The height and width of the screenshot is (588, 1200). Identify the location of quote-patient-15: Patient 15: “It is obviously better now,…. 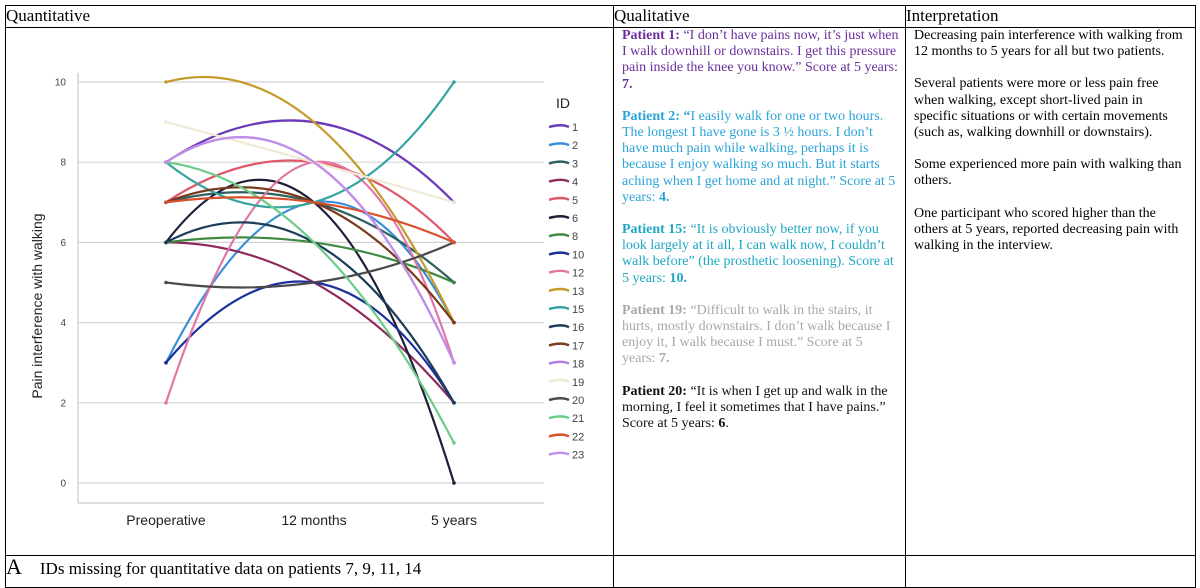
(758, 254).